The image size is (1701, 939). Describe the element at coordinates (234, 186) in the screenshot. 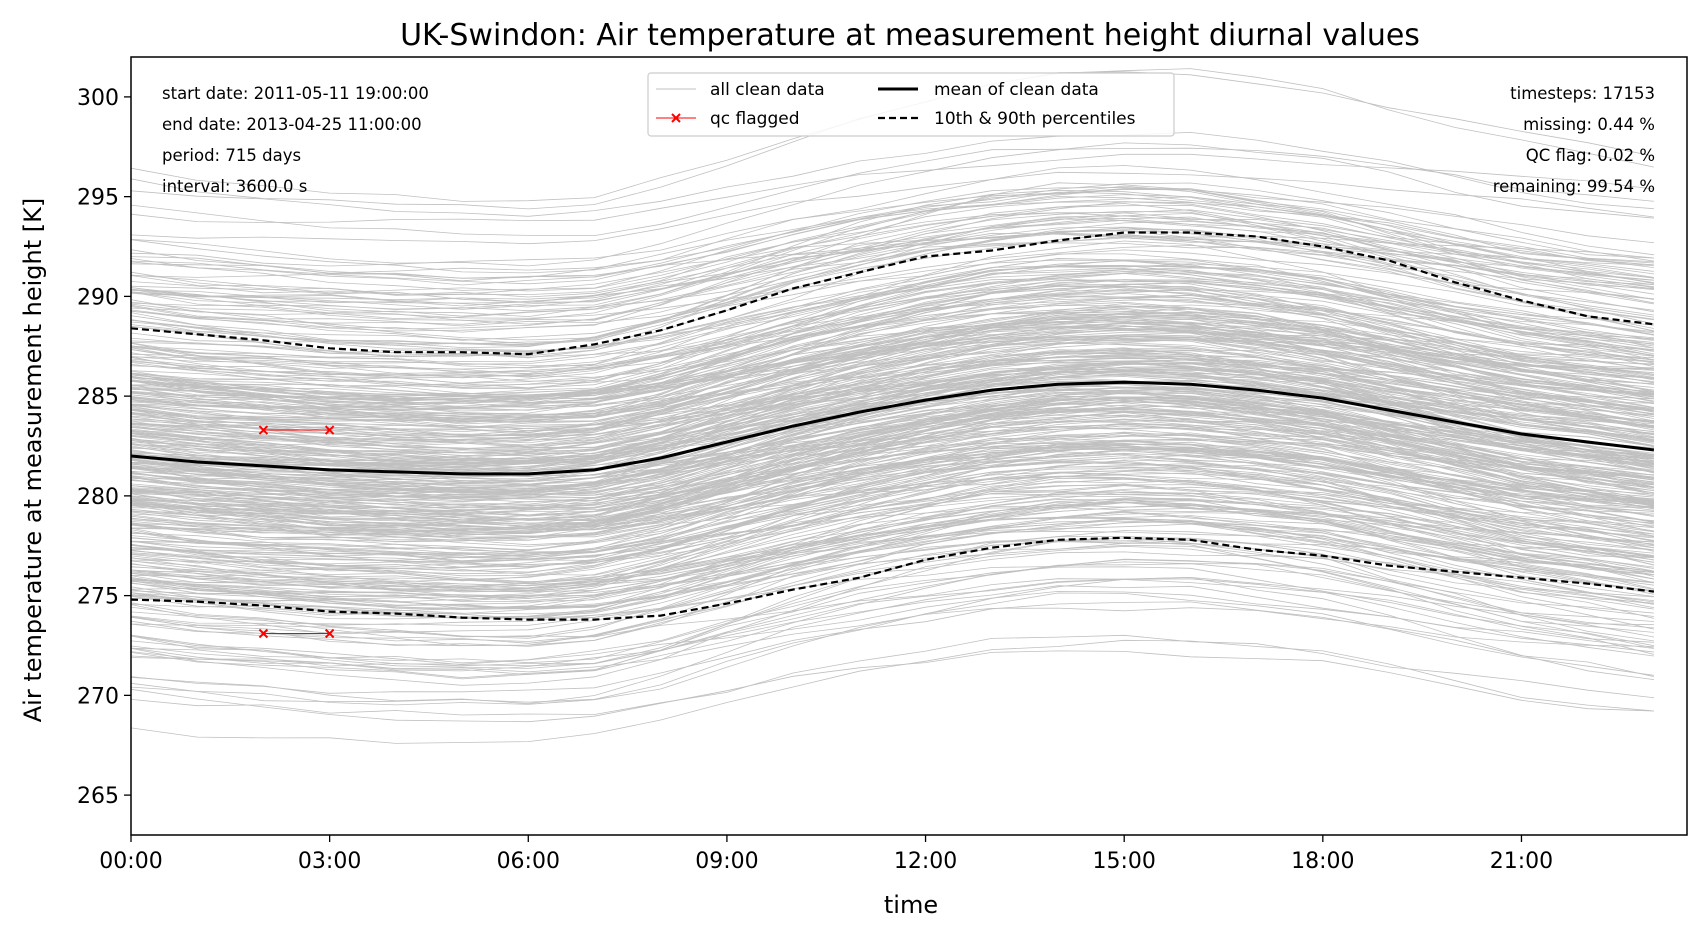

I see `info-interval: interval: 3600.0 s` at that location.